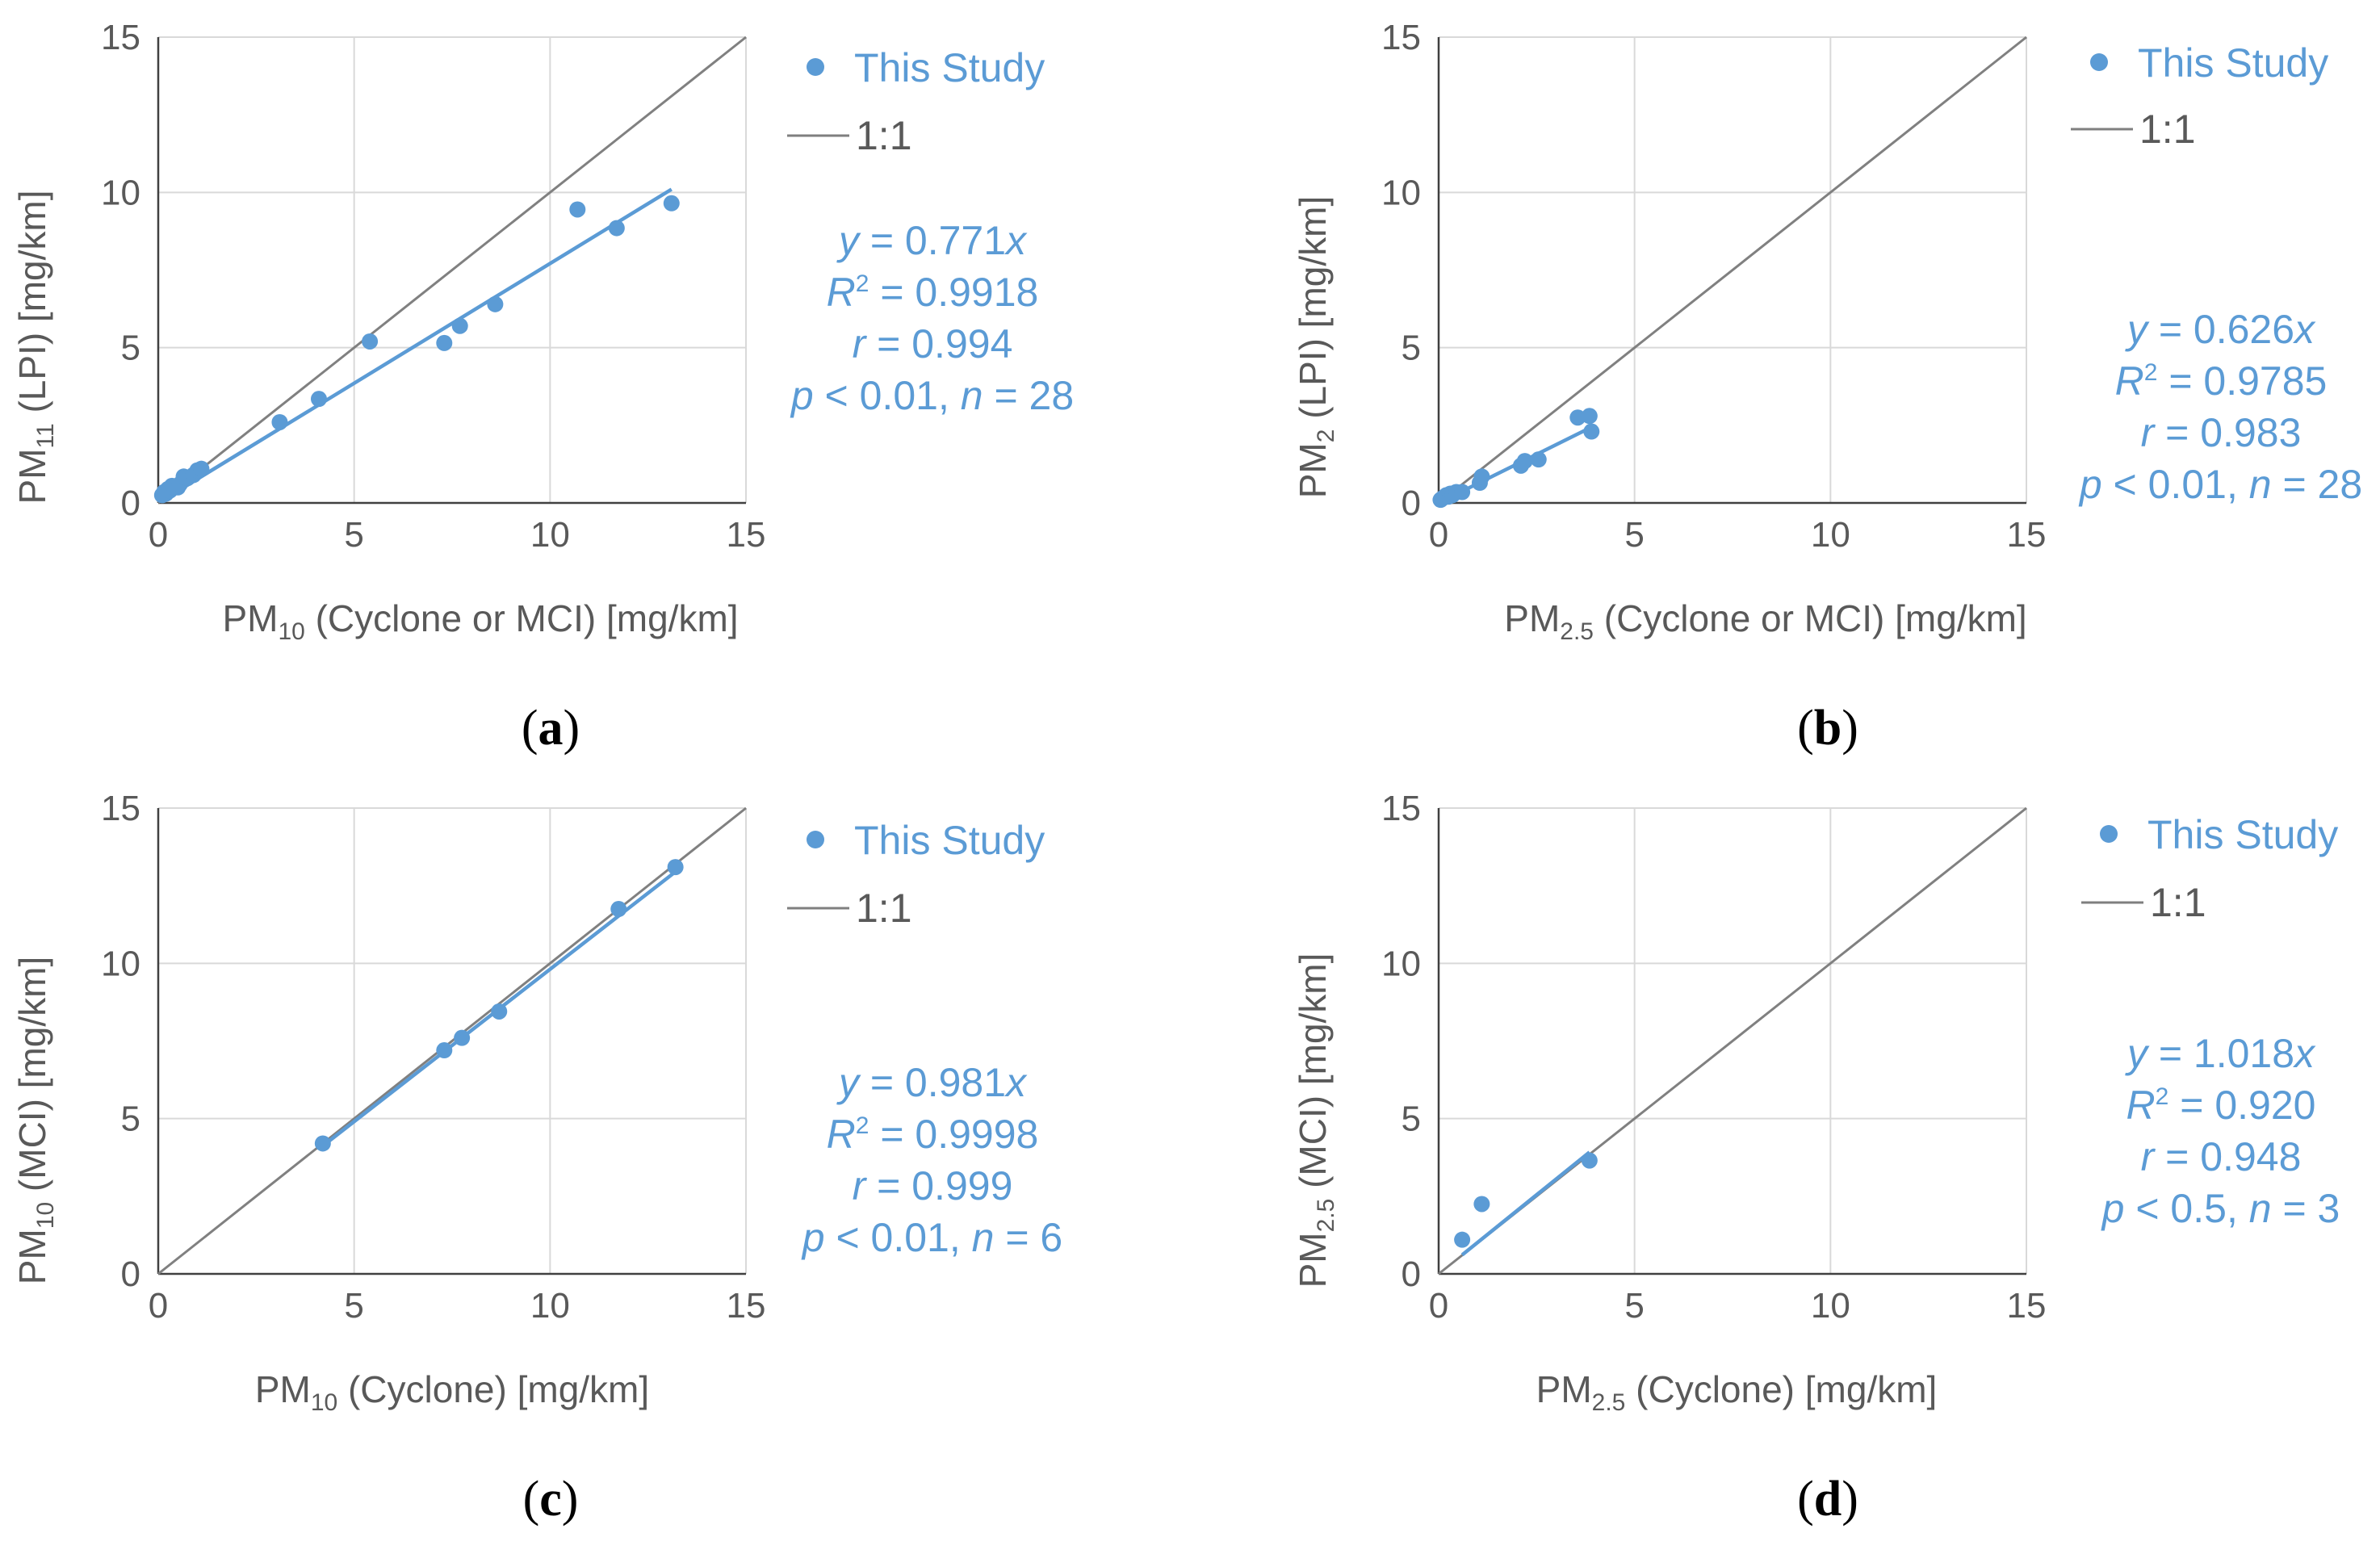  I want to click on stat-r-c: r = 0.999, so click(933, 1185).